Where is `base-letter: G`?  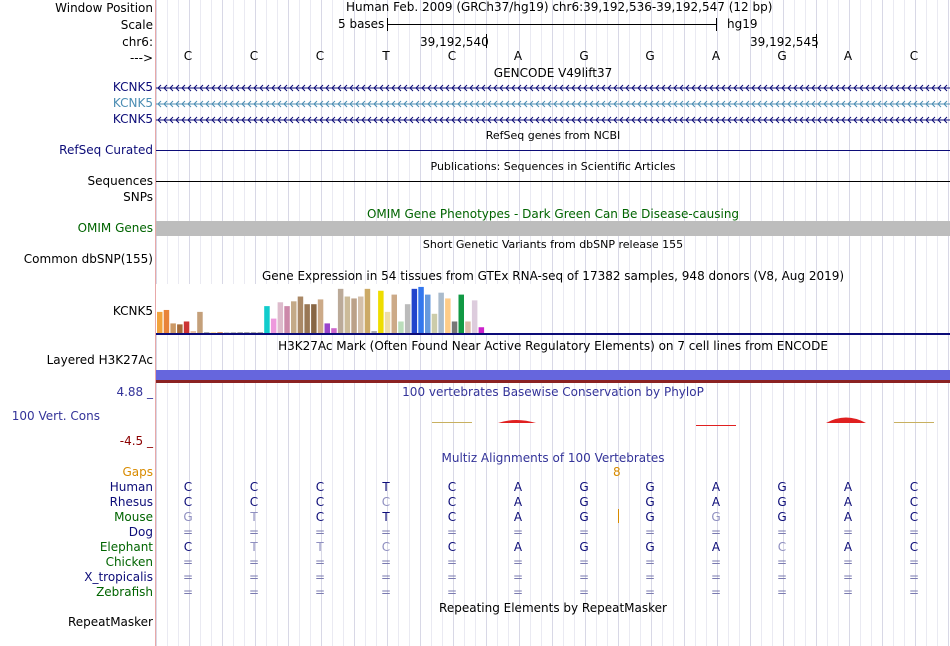 base-letter: G is located at coordinates (650, 56).